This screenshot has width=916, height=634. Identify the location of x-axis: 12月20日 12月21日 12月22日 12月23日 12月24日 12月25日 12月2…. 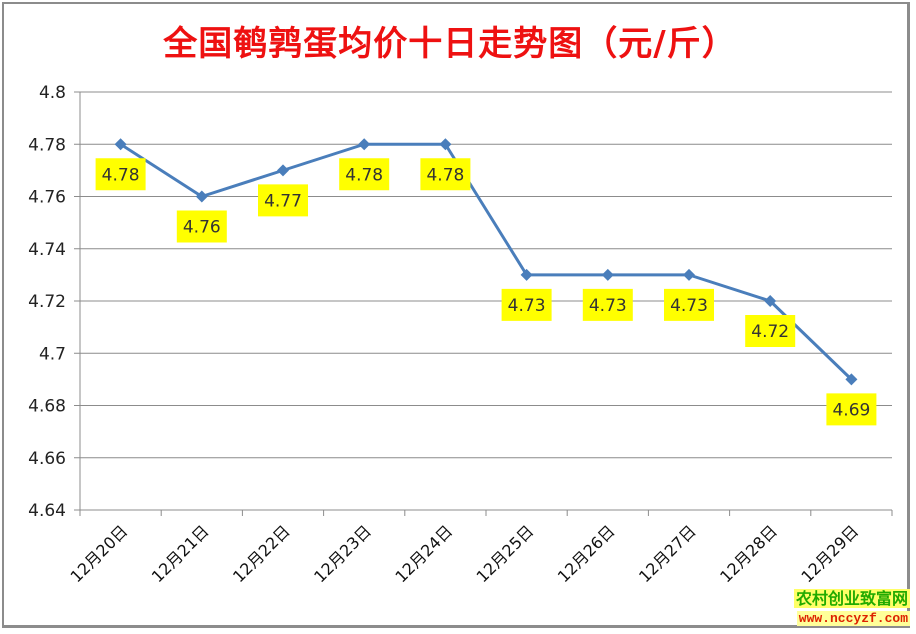
(480, 548).